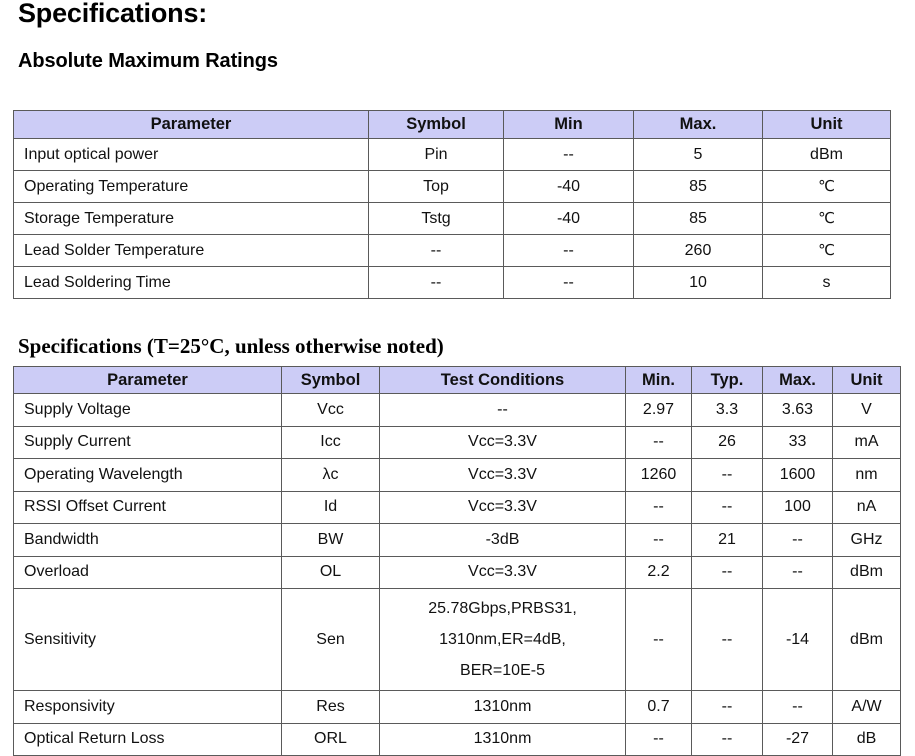 The height and width of the screenshot is (756, 915). Describe the element at coordinates (330, 410) in the screenshot. I see `cell-symbol: Vcc` at that location.